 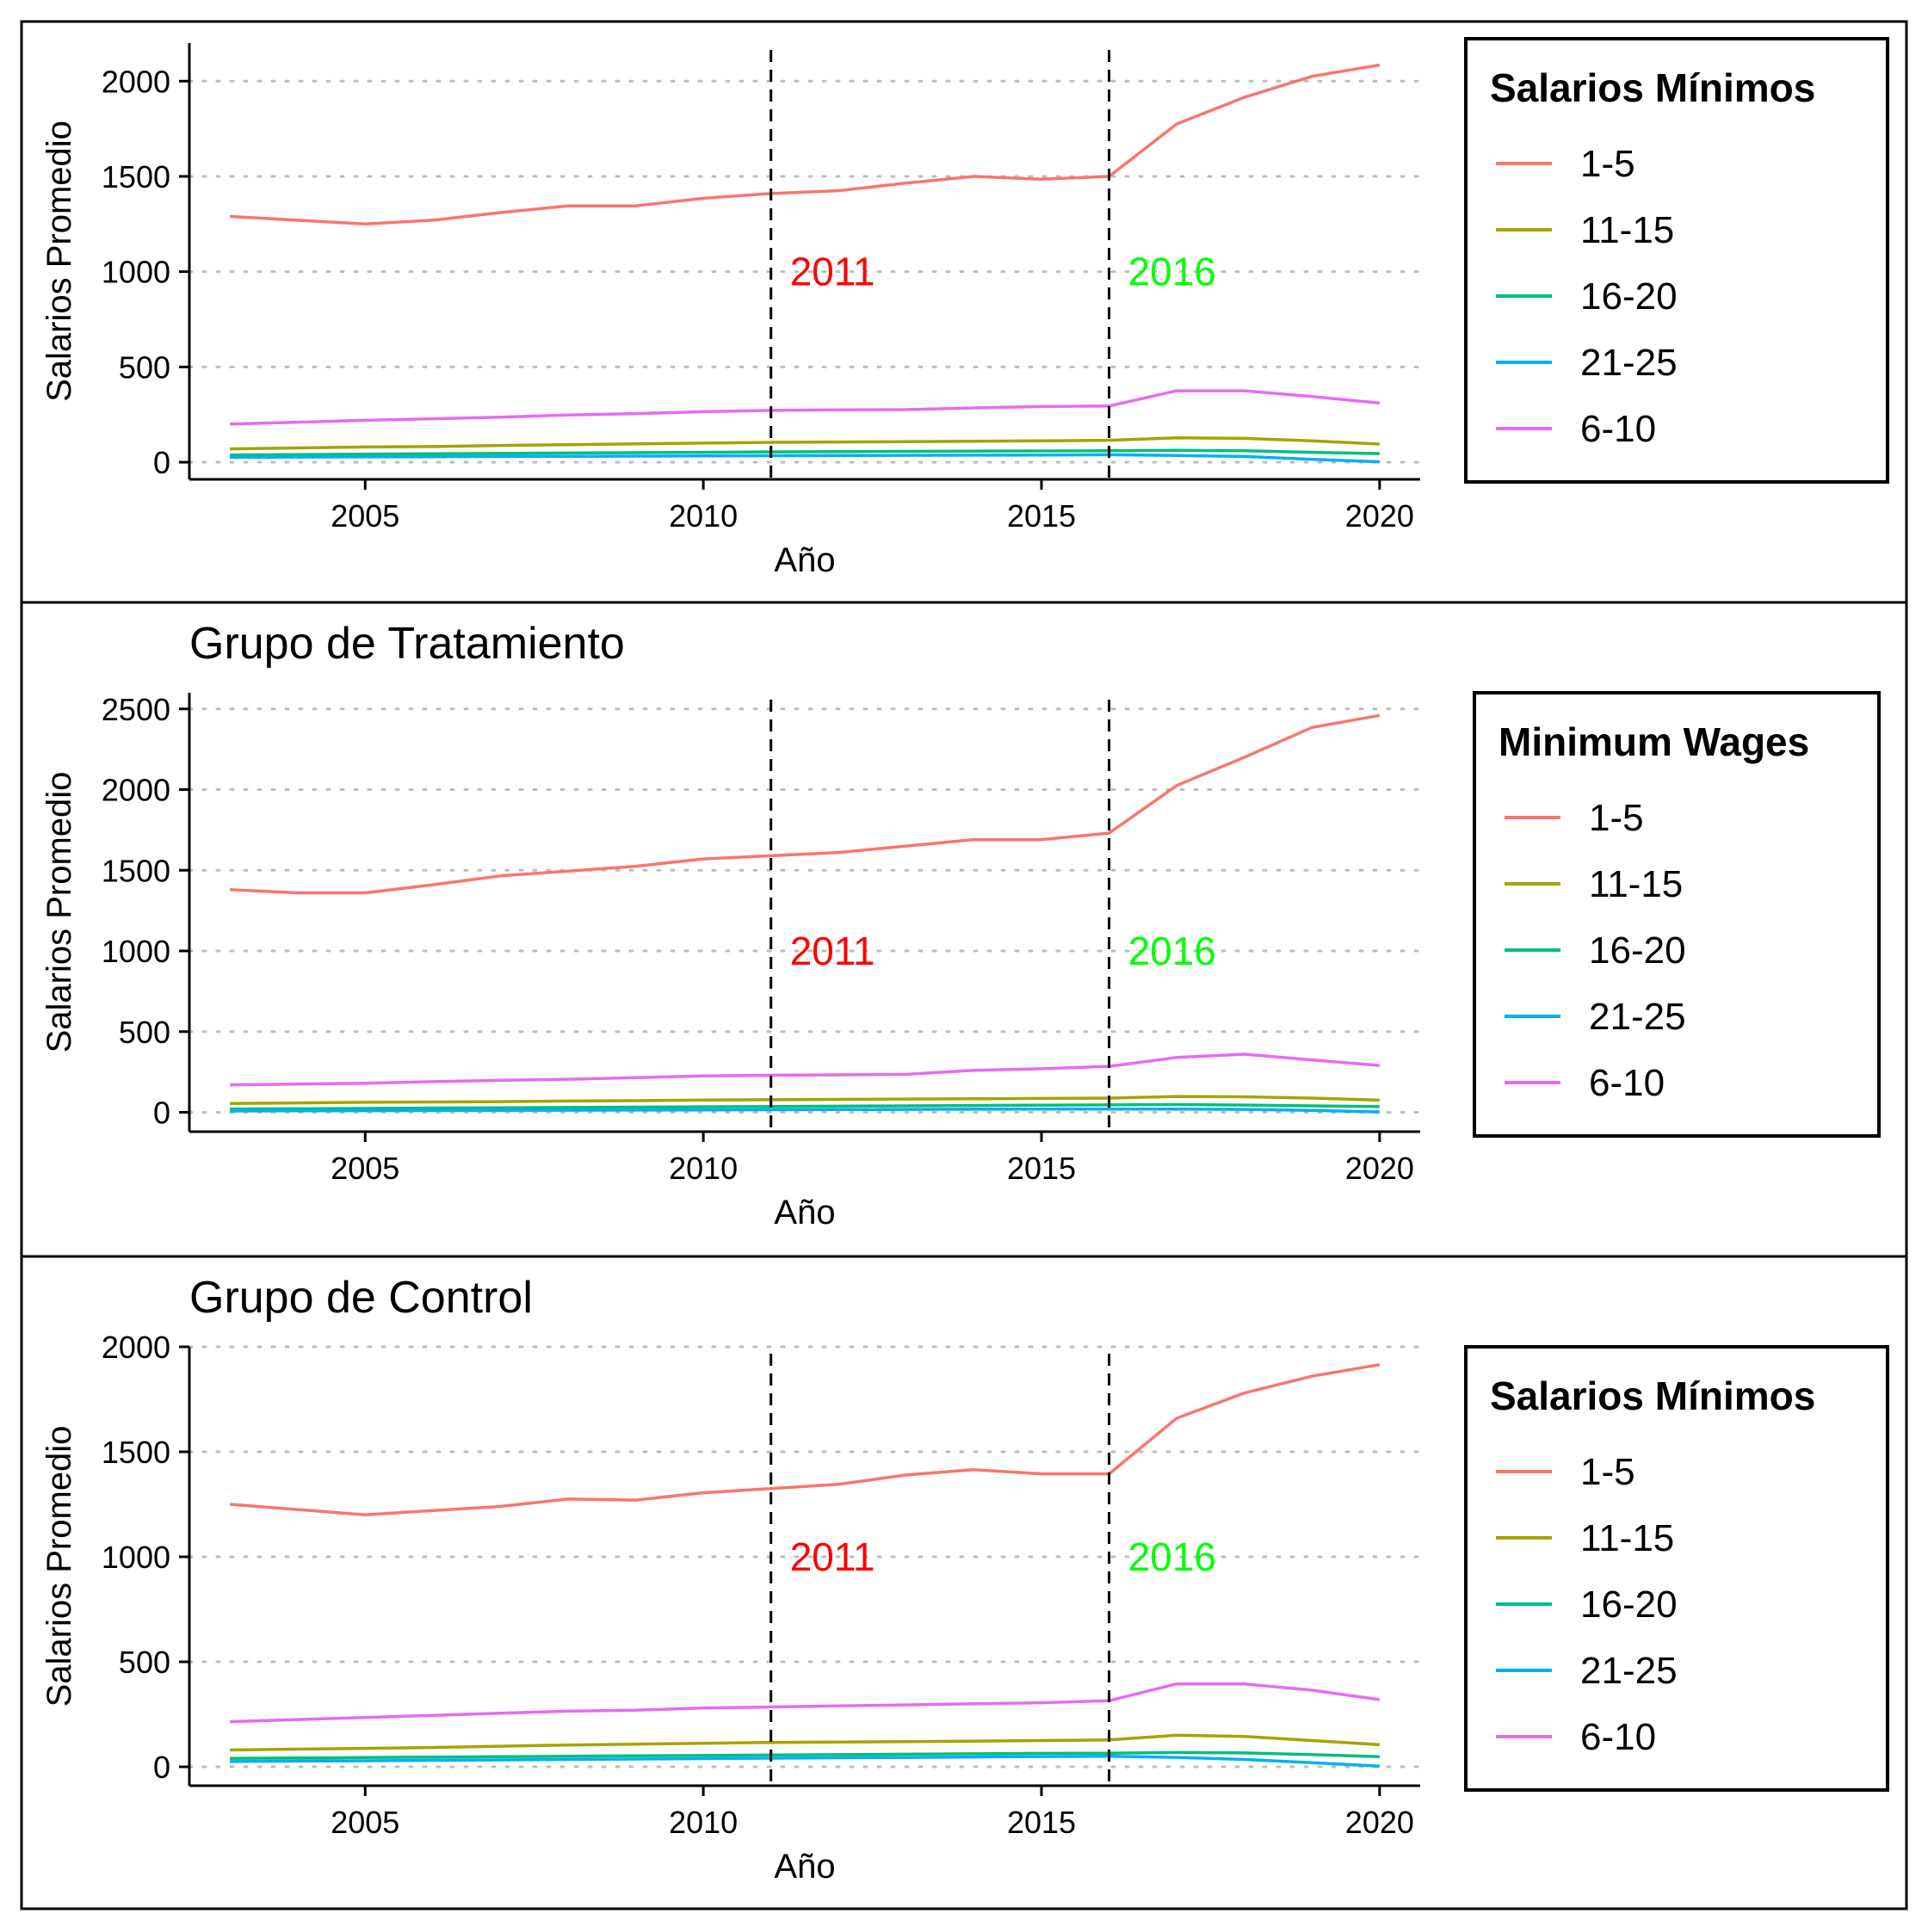 What do you see at coordinates (1654, 741) in the screenshot?
I see `legend-title: Minimum Wages` at bounding box center [1654, 741].